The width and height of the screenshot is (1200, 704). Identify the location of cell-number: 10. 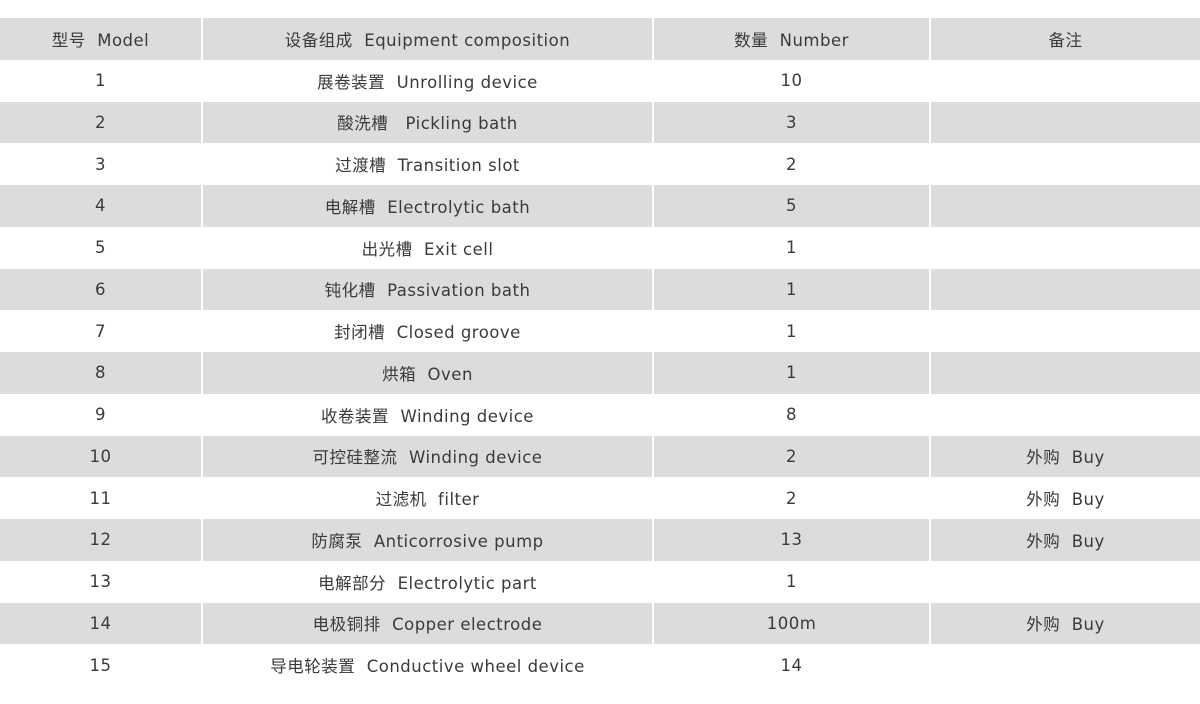
(790, 80).